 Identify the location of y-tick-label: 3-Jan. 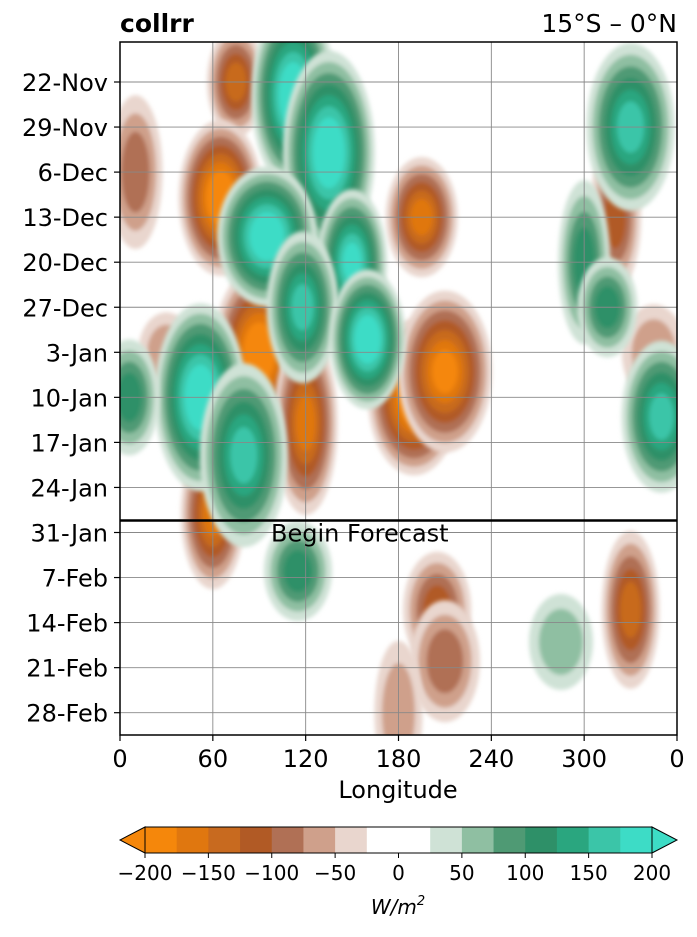
(77, 353).